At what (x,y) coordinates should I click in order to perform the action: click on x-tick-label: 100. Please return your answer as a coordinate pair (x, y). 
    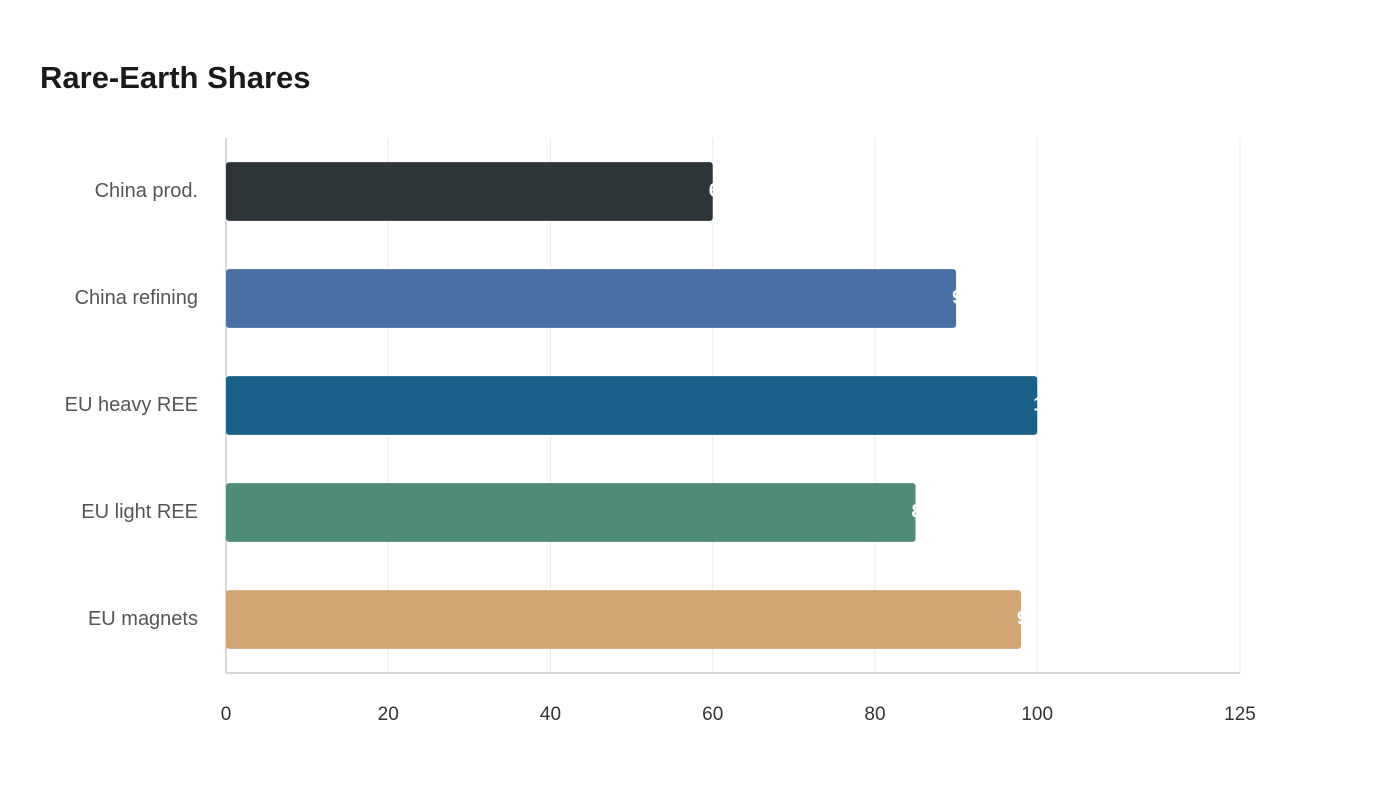
    Looking at the image, I should click on (1037, 714).